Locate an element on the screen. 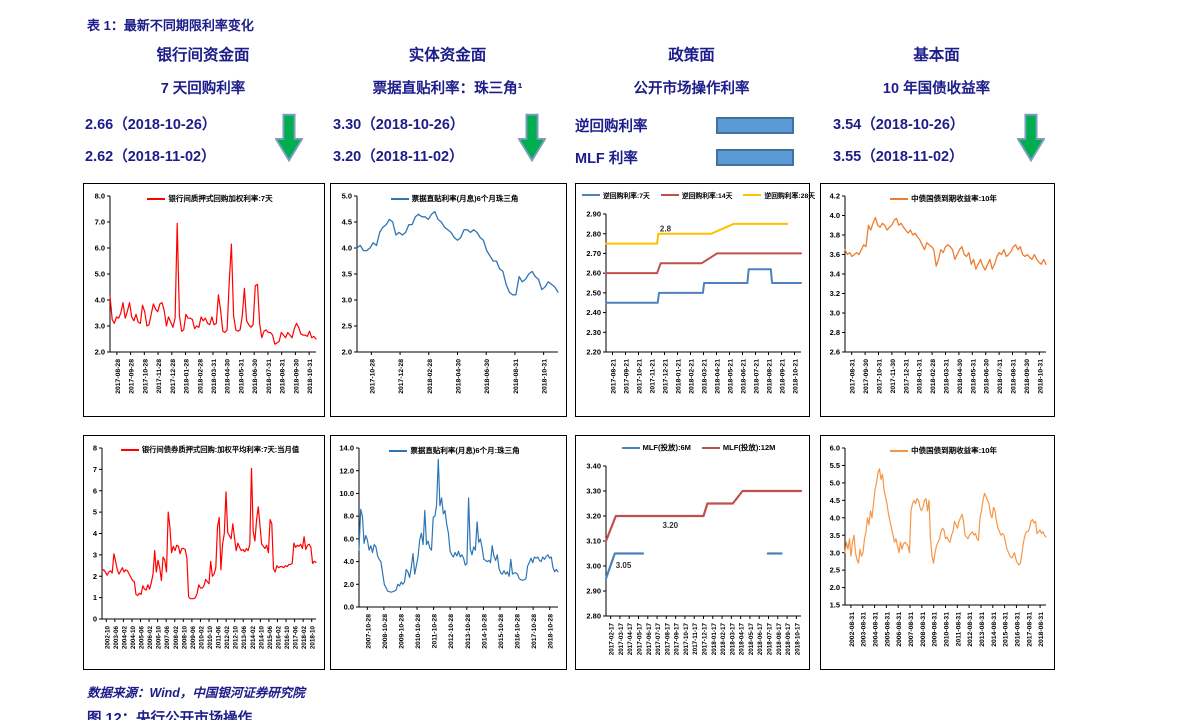 The height and width of the screenshot is (721, 1191). svg-text: 2018-09-30 is located at coordinates (296, 376).